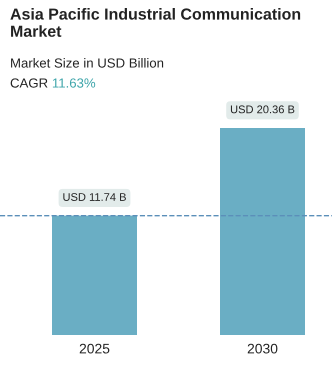 This screenshot has width=332, height=371. What do you see at coordinates (87, 63) in the screenshot?
I see `chart-subtitle: Market Size in USD Billion` at bounding box center [87, 63].